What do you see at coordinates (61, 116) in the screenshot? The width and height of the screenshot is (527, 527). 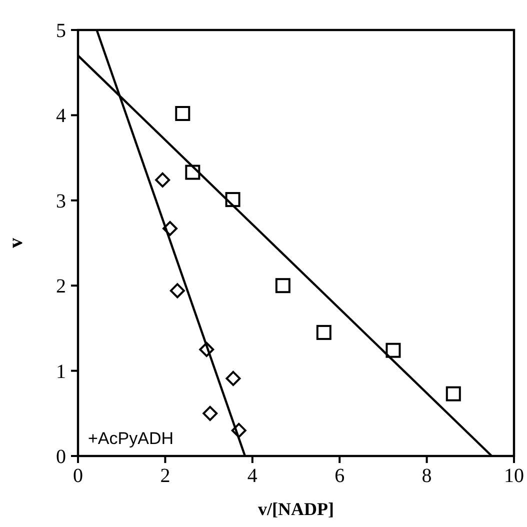 I see `y-tick-label: 4` at bounding box center [61, 116].